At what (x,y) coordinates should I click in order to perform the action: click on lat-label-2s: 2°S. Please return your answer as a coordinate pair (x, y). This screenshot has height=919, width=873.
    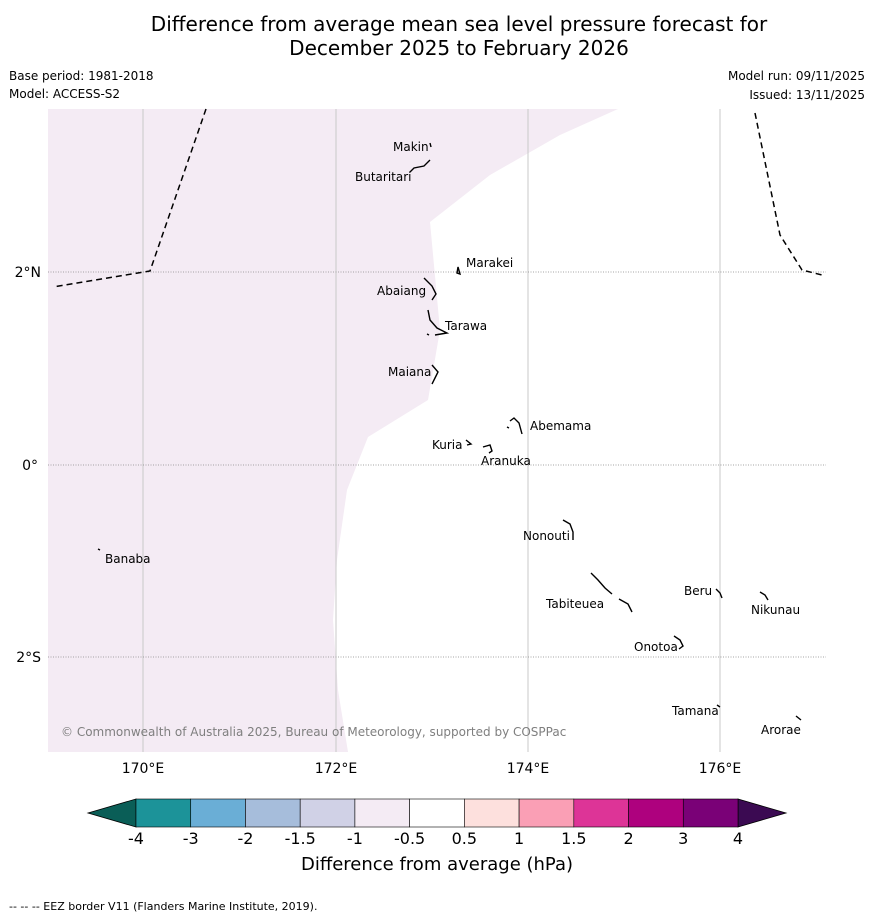
    Looking at the image, I should click on (28, 658).